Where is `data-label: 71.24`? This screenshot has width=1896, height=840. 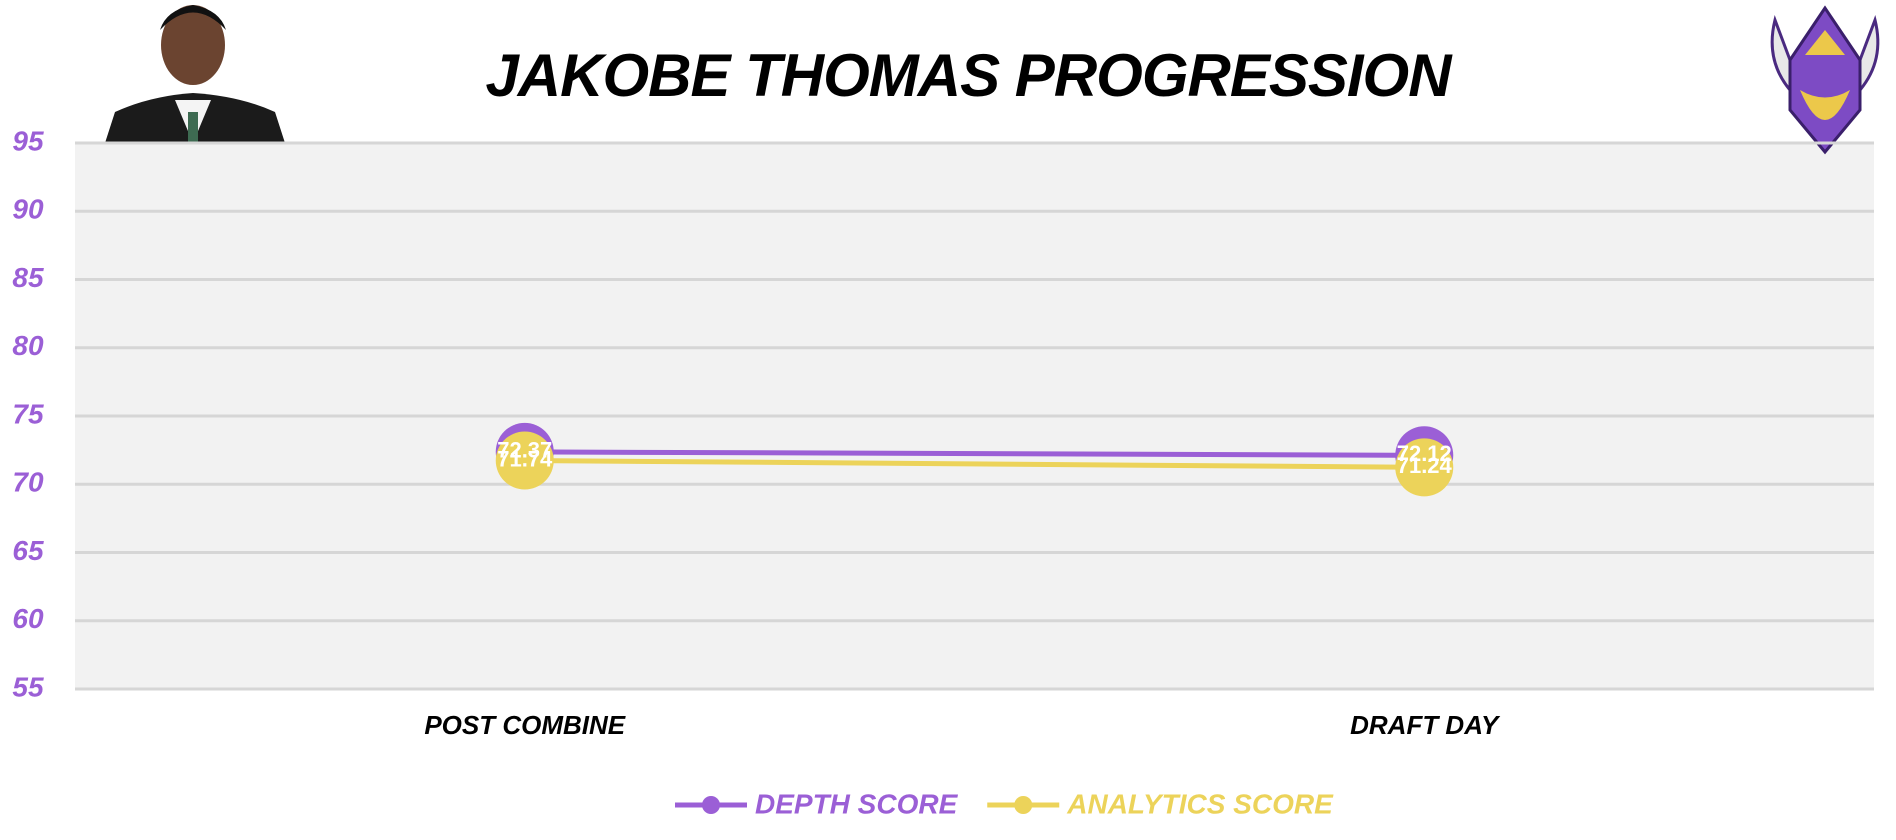 data-label: 71.24 is located at coordinates (1425, 465).